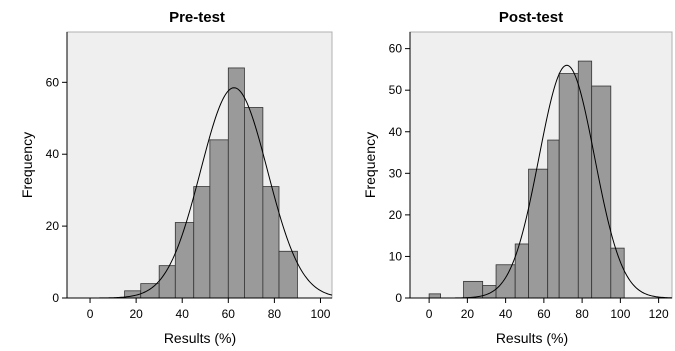 This screenshot has height=351, width=675. Describe the element at coordinates (659, 314) in the screenshot. I see `x-tick-label: 120` at that location.